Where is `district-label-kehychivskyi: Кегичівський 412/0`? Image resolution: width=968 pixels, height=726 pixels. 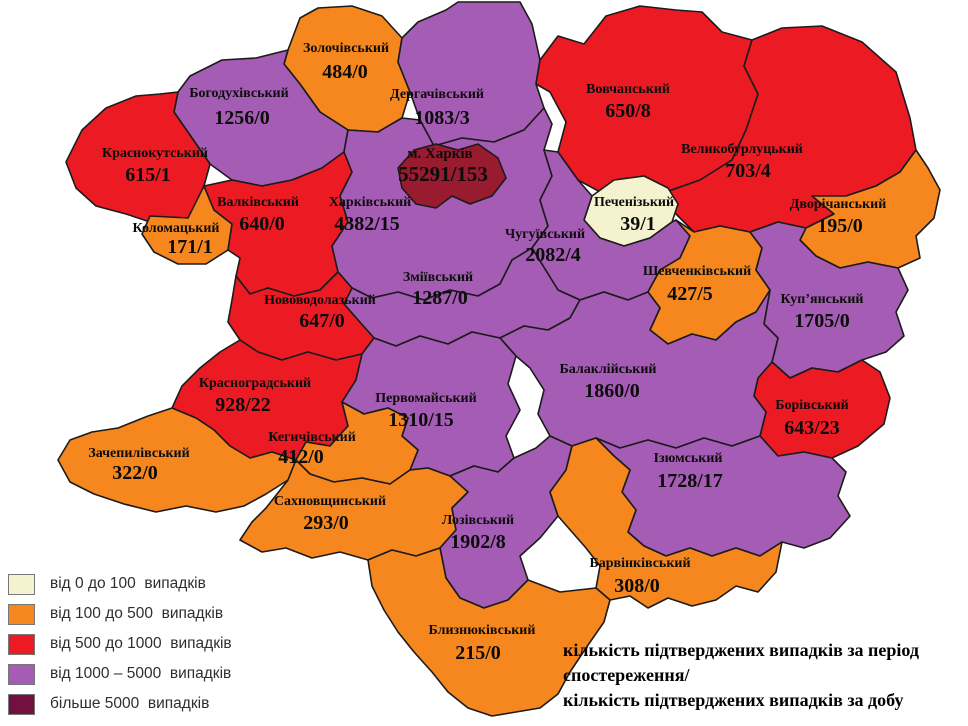
district-label-kehychivskyi: Кегичівський 412/0 is located at coordinates (312, 449).